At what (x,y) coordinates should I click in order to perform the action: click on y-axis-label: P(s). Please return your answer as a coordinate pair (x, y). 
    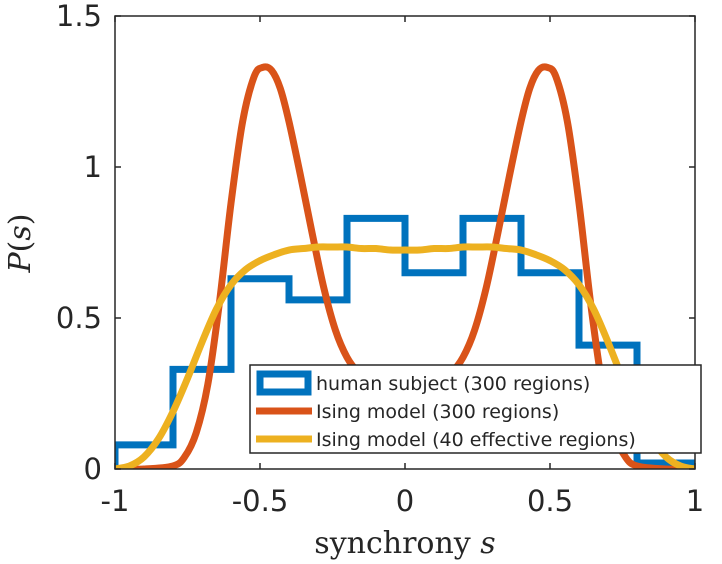
    Looking at the image, I should click on (20, 243).